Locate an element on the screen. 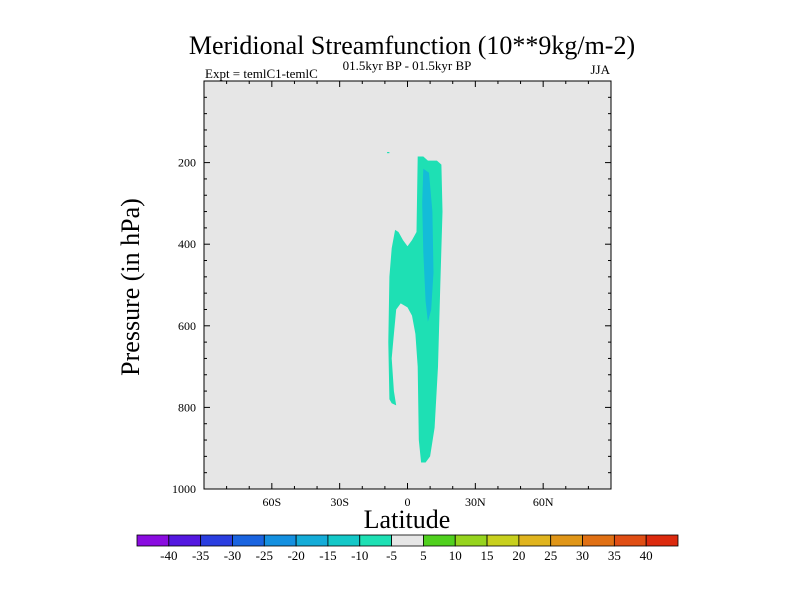 Image resolution: width=800 pixels, height=600 pixels. colorbar-label: 35 is located at coordinates (614, 555).